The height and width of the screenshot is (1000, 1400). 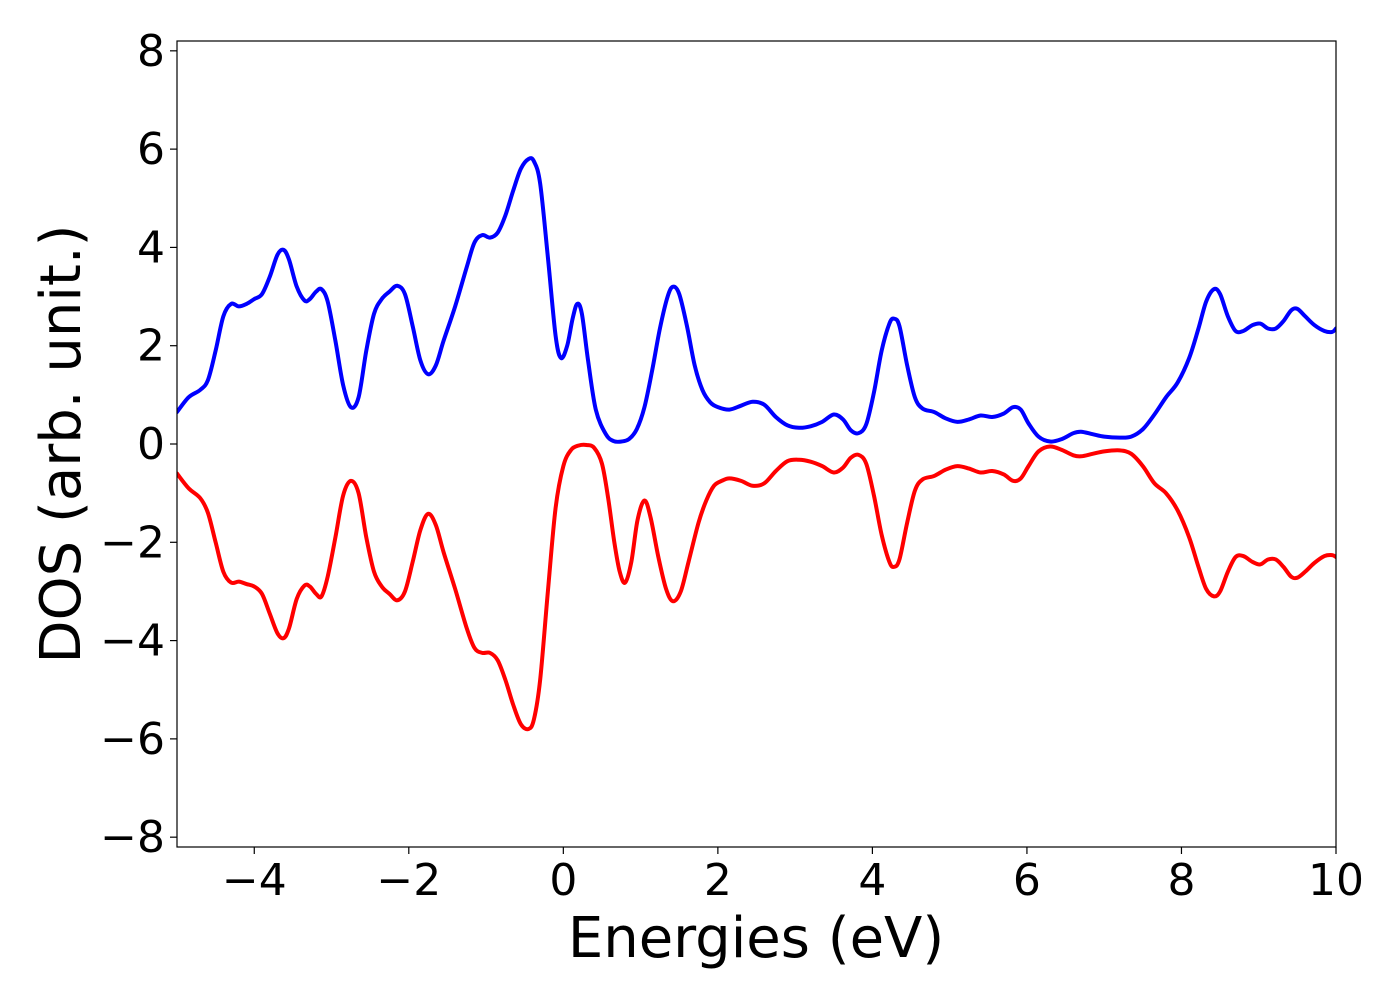 What do you see at coordinates (151, 247) in the screenshot?
I see `y-tick-label: 4` at bounding box center [151, 247].